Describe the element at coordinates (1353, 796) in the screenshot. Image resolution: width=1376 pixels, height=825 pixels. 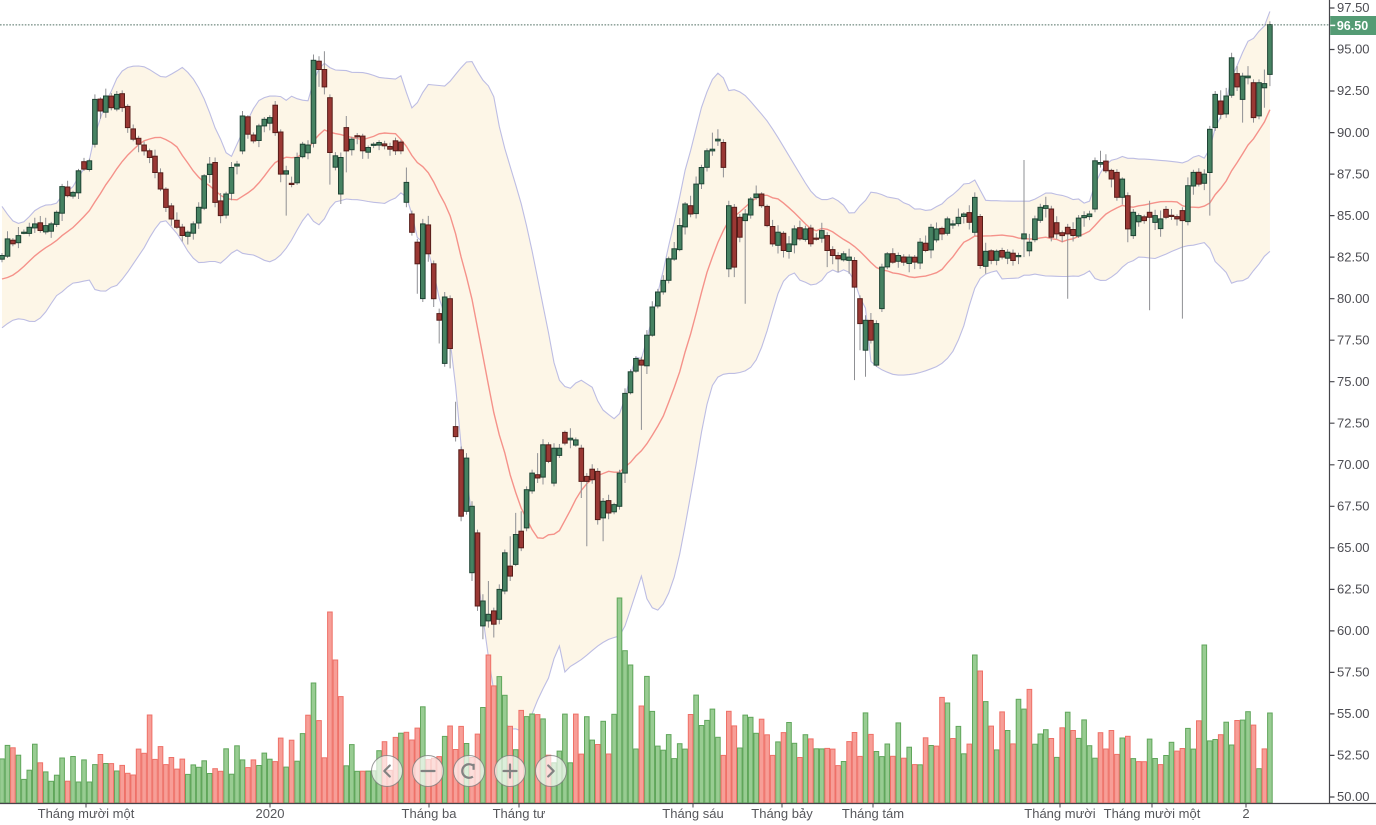
I see `svg-text: 50.00` at that location.